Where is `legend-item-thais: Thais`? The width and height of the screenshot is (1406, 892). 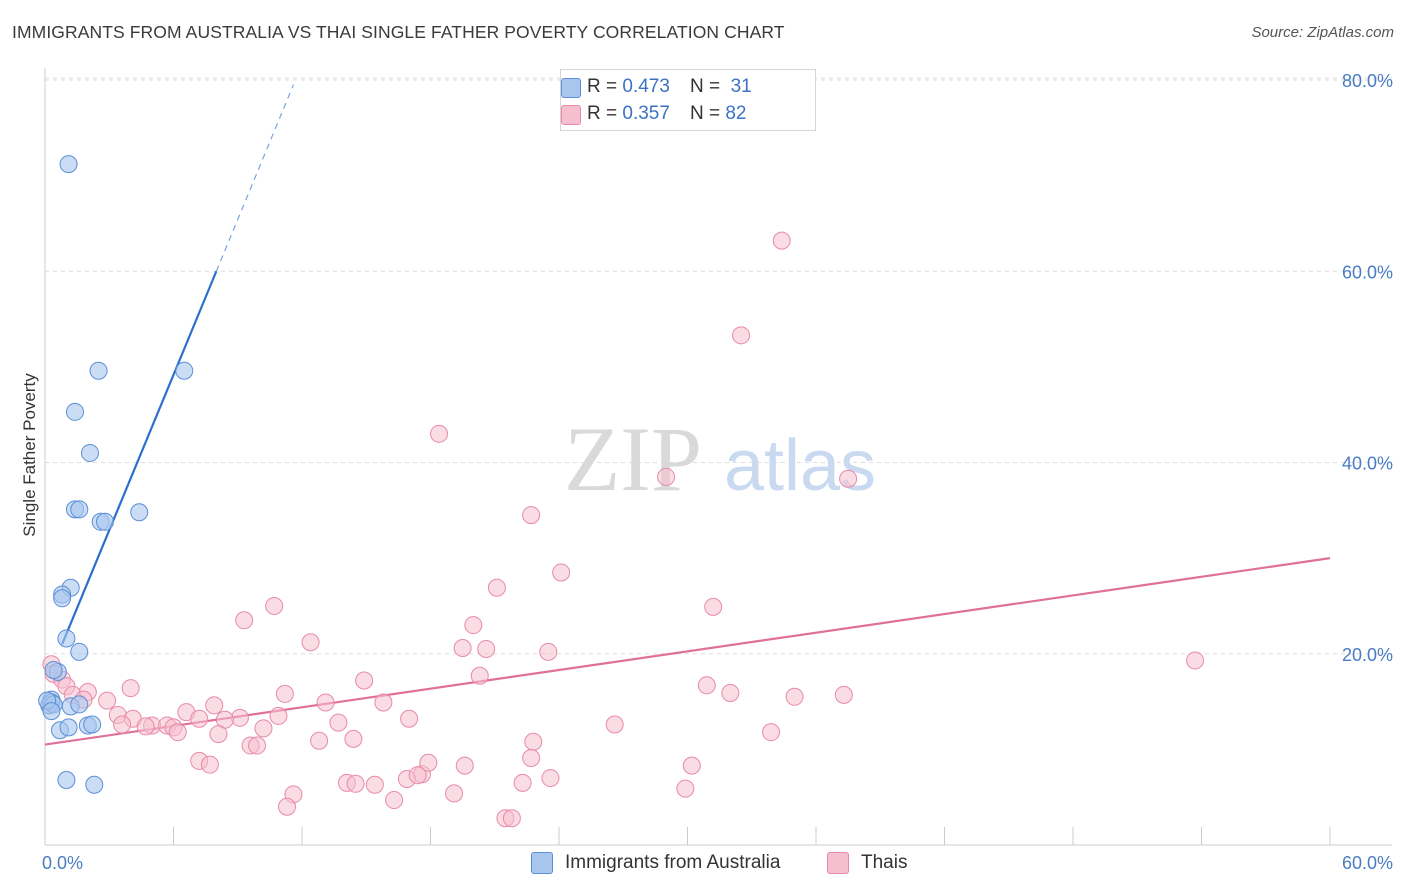
legend-item-thais: Thais is located at coordinates (867, 863).